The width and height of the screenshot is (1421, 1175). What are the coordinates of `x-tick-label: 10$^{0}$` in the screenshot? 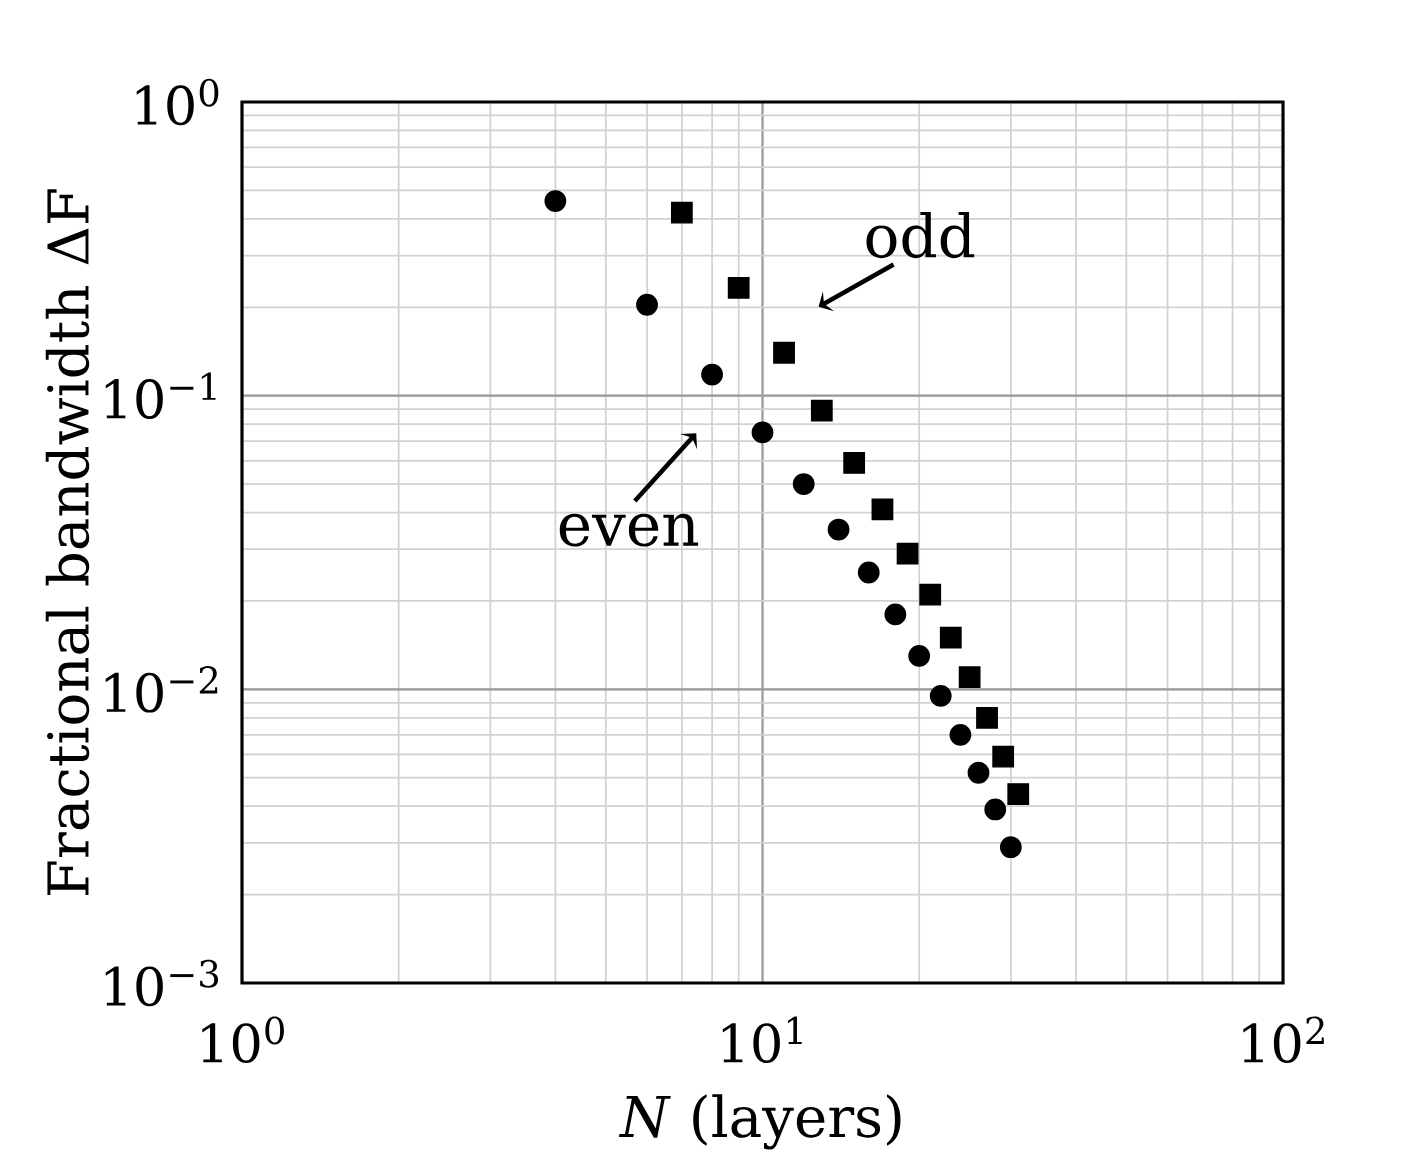 It's located at (243, 1040).